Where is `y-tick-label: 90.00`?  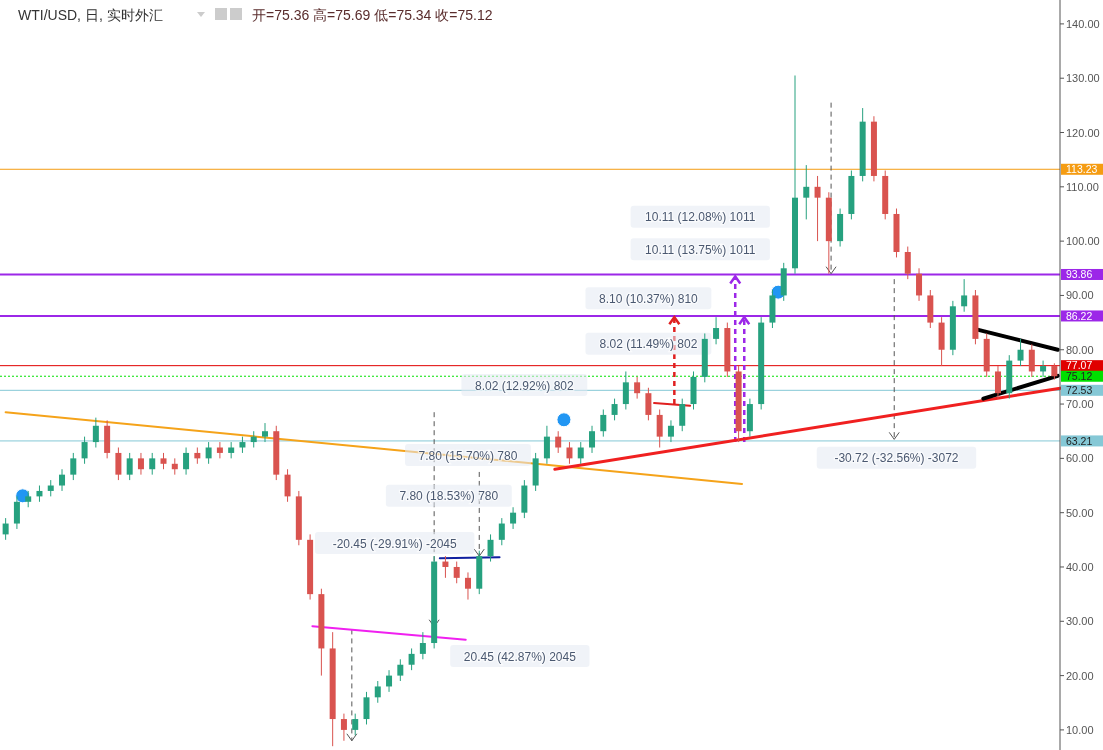 y-tick-label: 90.00 is located at coordinates (1080, 295).